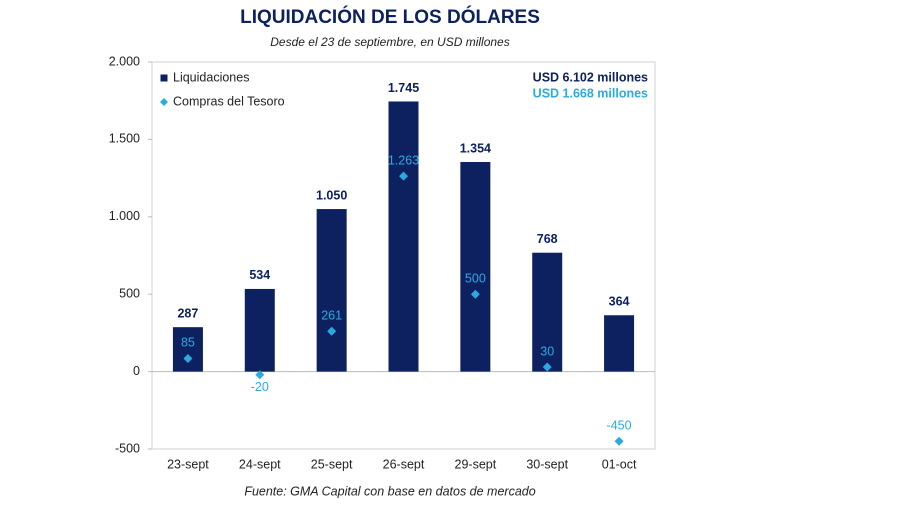 The image size is (900, 505). What do you see at coordinates (619, 464) in the screenshot?
I see `x-tick-label: 01-oct` at bounding box center [619, 464].